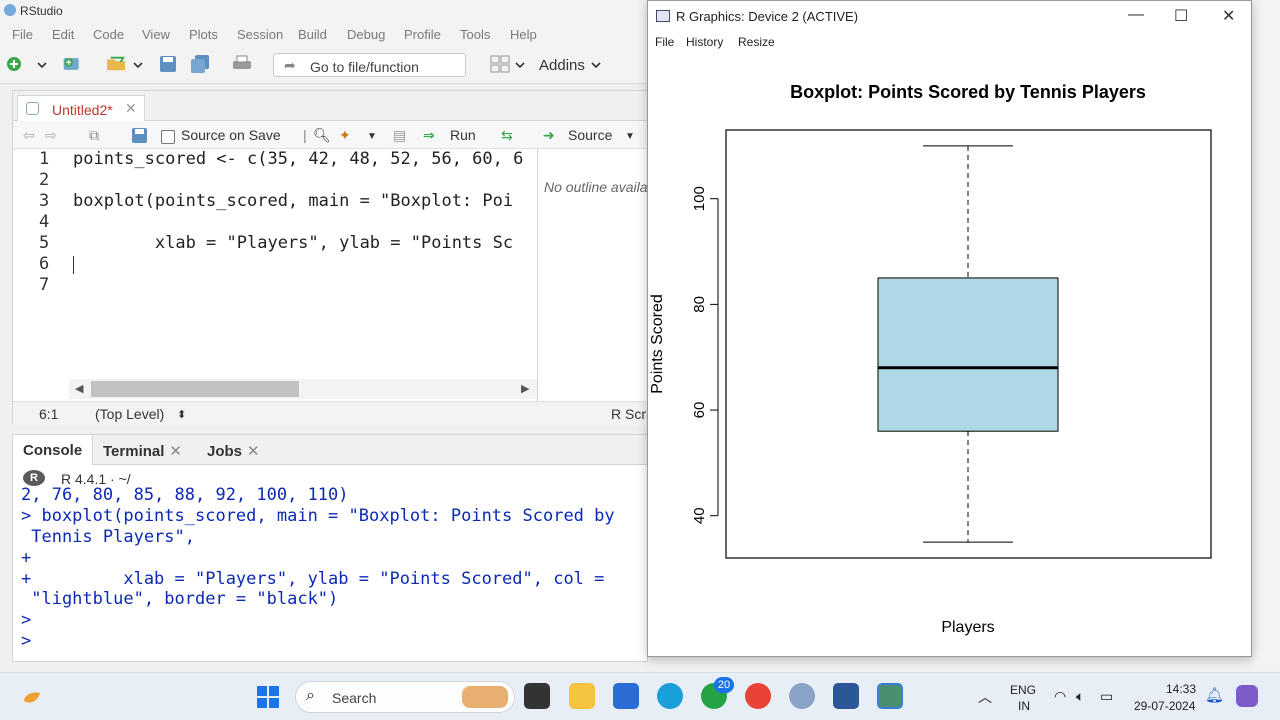 The image size is (1280, 720). Describe the element at coordinates (985, 697) in the screenshot. I see `tray-overflow-icon: ︿` at that location.